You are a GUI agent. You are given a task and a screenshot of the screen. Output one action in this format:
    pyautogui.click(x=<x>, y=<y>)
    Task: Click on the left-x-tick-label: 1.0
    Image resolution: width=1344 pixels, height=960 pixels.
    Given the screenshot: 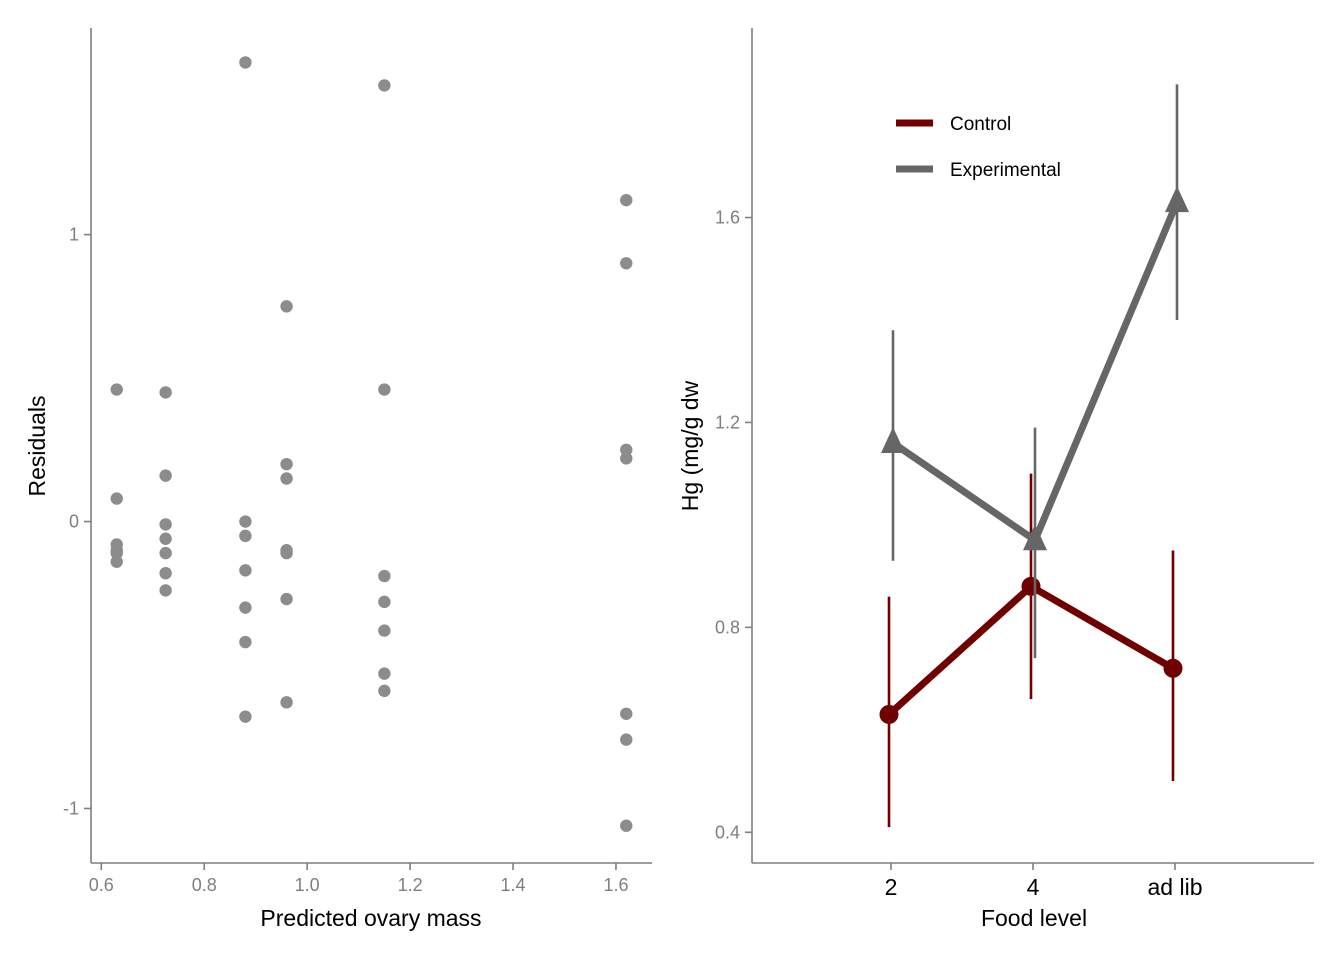 What is the action you would take?
    pyautogui.click(x=307, y=885)
    